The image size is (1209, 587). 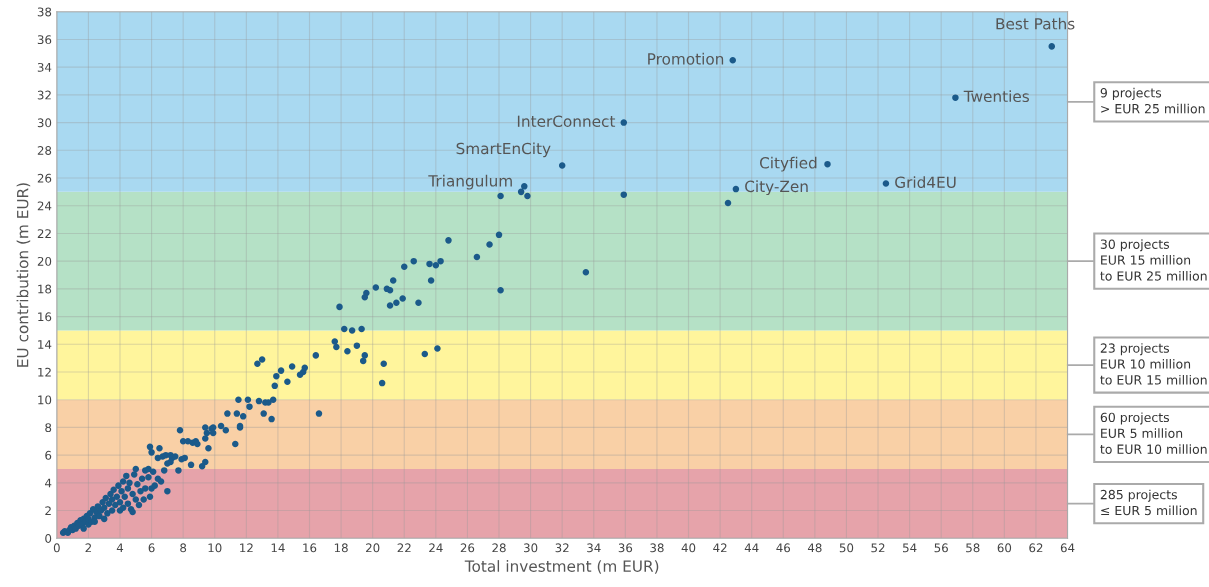 What do you see at coordinates (45, 317) in the screenshot?
I see `y-tick-label: 16` at bounding box center [45, 317].